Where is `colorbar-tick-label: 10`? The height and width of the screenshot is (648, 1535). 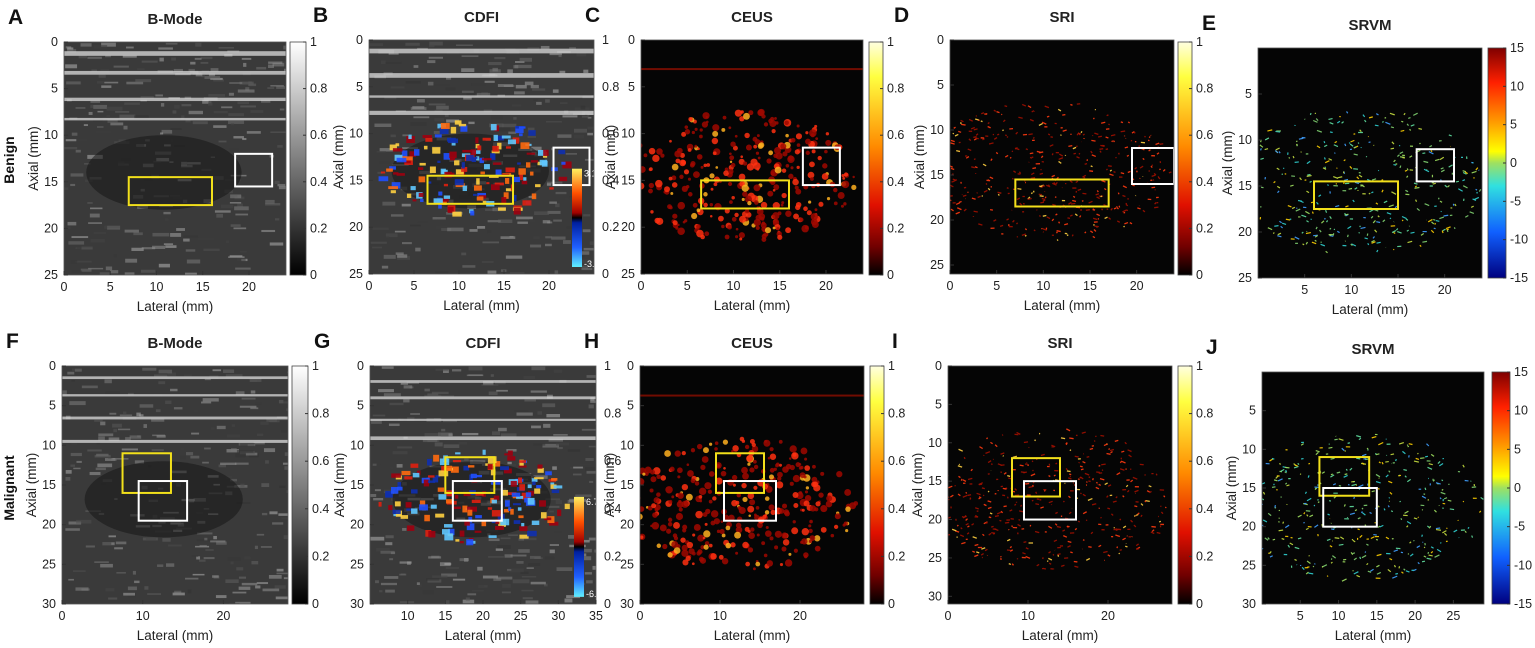
colorbar-tick-label: 10 is located at coordinates (1517, 86).